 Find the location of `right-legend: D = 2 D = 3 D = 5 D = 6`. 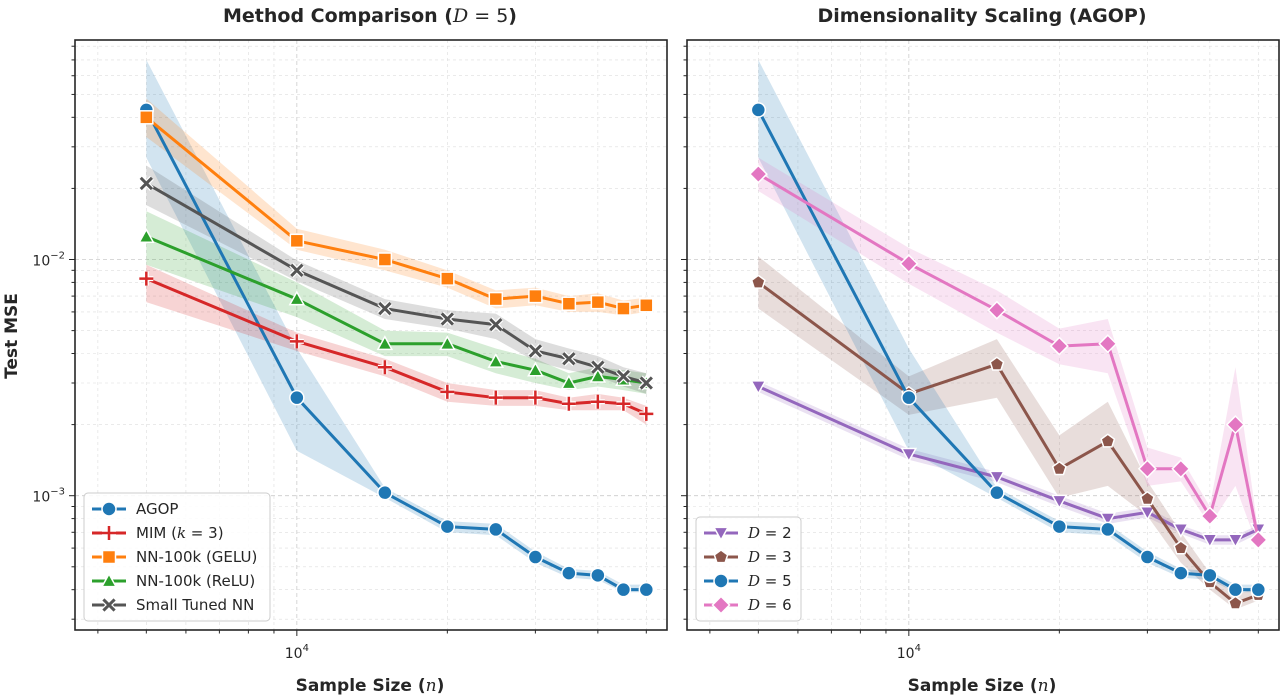

right-legend: D = 2 D = 3 D = 5 D = 6 is located at coordinates (748, 569).